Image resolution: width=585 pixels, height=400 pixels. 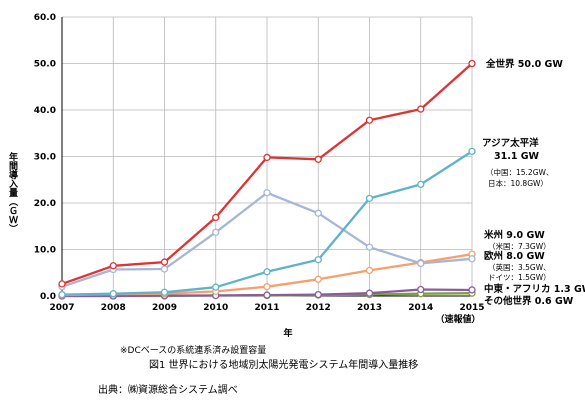 I want to click on x-last-note: （速報値）, so click(x=457, y=319).